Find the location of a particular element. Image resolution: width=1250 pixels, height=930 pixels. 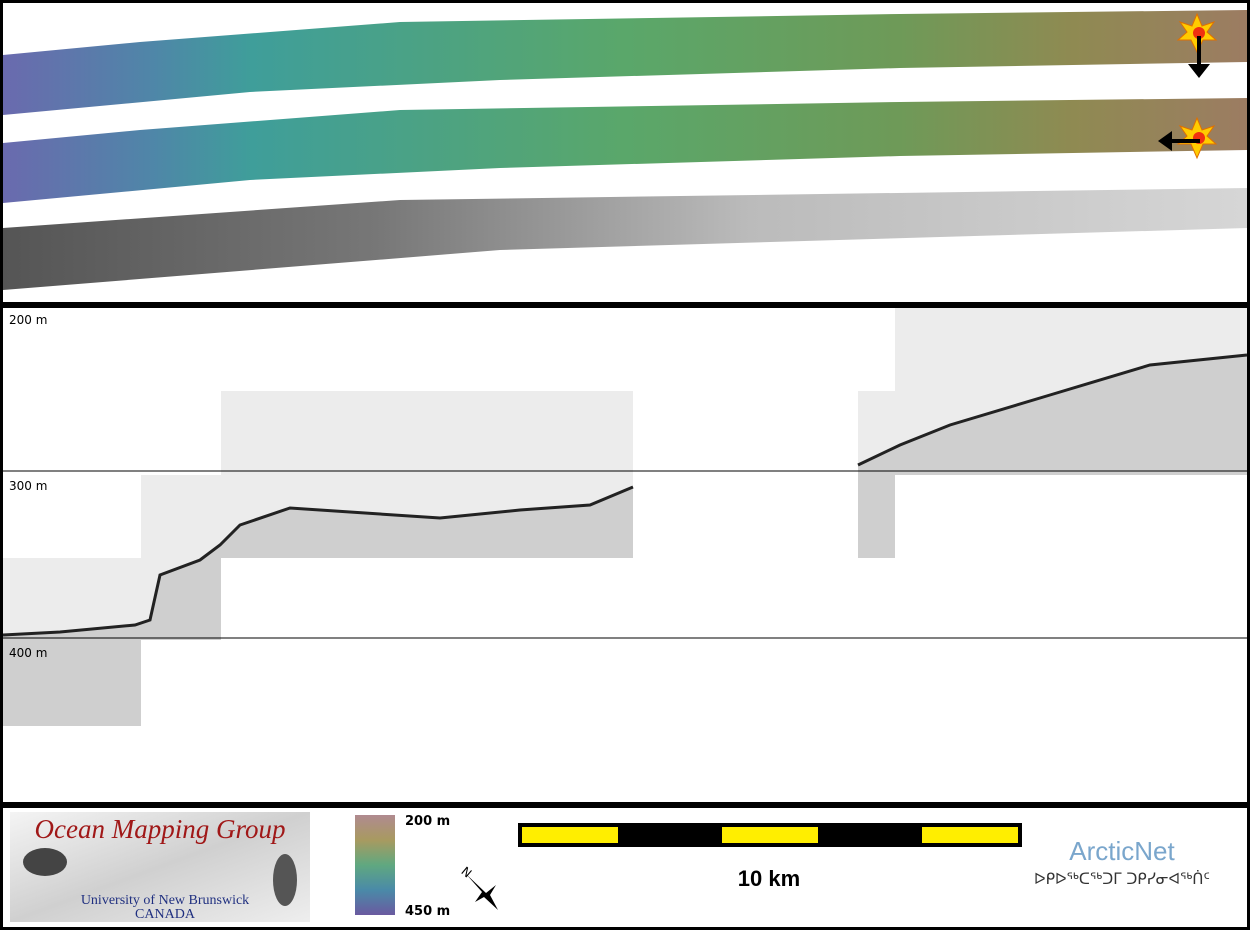

partner-name: ArcticNet is located at coordinates (1122, 851).